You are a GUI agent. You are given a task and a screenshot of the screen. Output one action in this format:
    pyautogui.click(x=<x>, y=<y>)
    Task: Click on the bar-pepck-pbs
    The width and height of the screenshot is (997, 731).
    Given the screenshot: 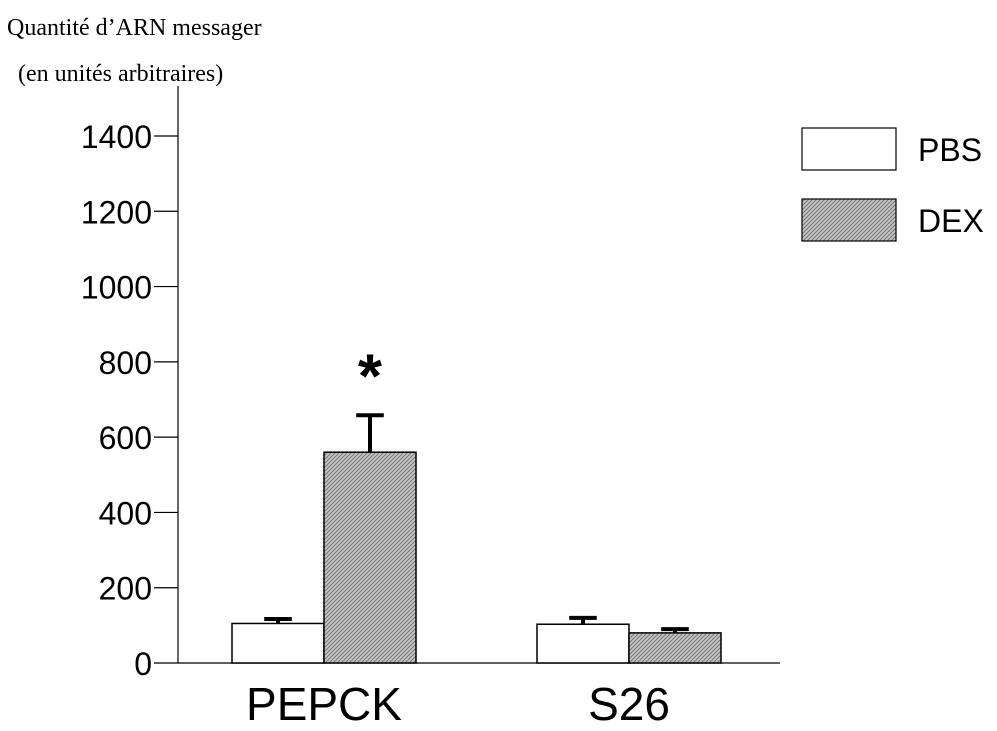 What is the action you would take?
    pyautogui.click(x=278, y=643)
    